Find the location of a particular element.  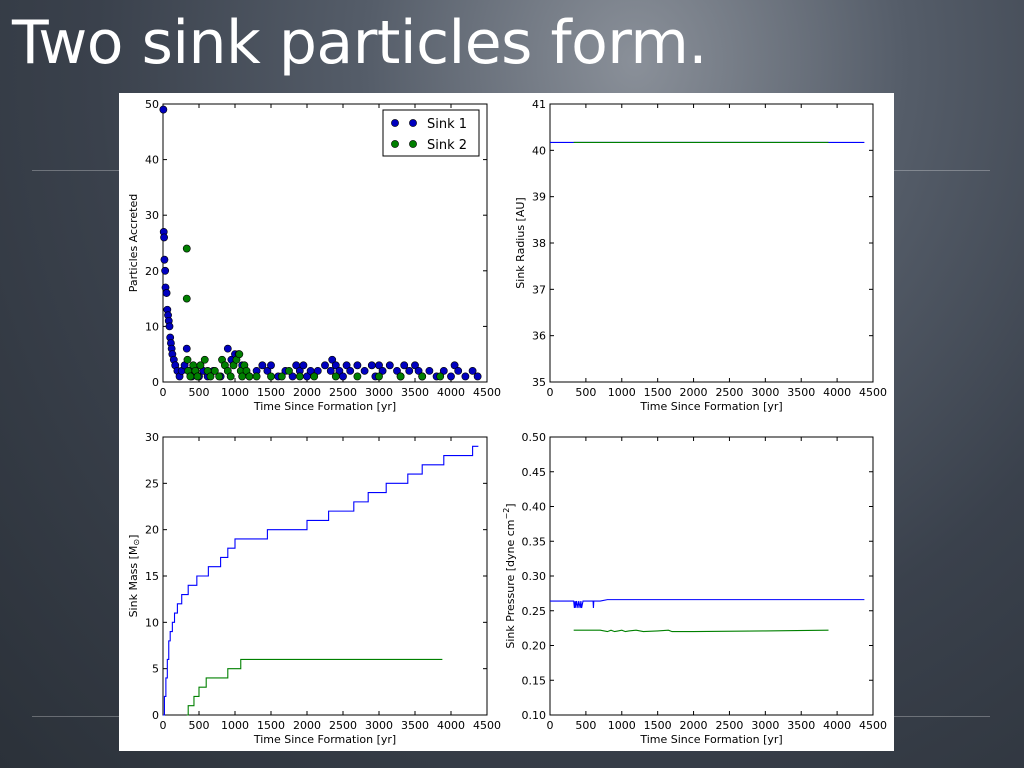

y-axis-label: Sink Radius [AU] is located at coordinates (520, 242).